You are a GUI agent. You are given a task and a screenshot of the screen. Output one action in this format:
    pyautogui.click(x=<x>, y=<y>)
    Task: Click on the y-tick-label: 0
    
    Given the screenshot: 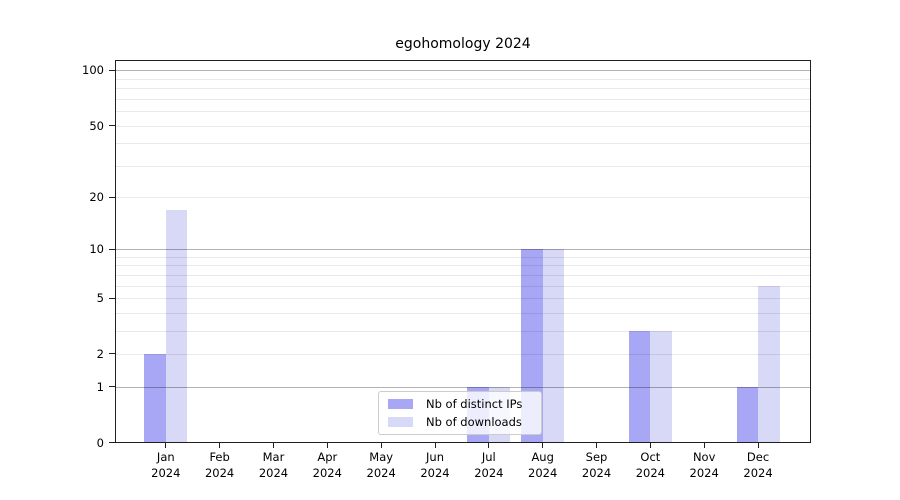 What is the action you would take?
    pyautogui.click(x=100, y=442)
    